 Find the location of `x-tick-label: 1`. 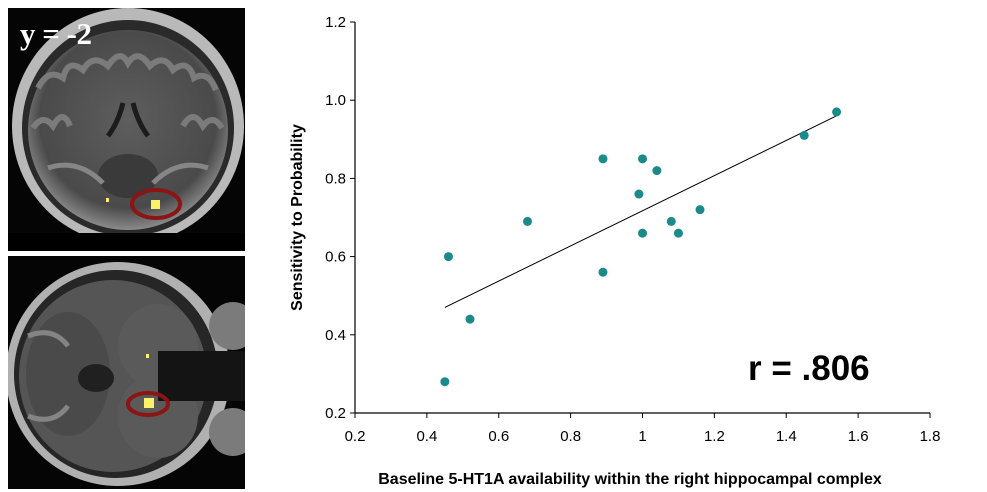

x-tick-label: 1 is located at coordinates (642, 436).